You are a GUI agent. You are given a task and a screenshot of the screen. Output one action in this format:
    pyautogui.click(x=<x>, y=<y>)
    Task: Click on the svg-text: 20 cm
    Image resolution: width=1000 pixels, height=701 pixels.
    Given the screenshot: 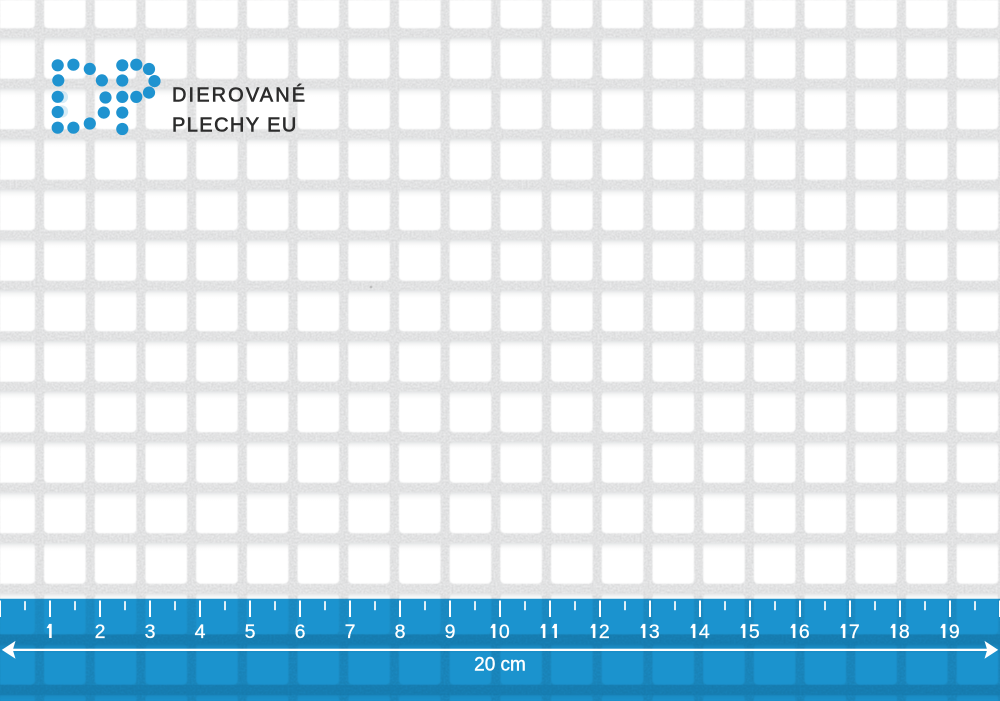 What is the action you would take?
    pyautogui.click(x=500, y=665)
    